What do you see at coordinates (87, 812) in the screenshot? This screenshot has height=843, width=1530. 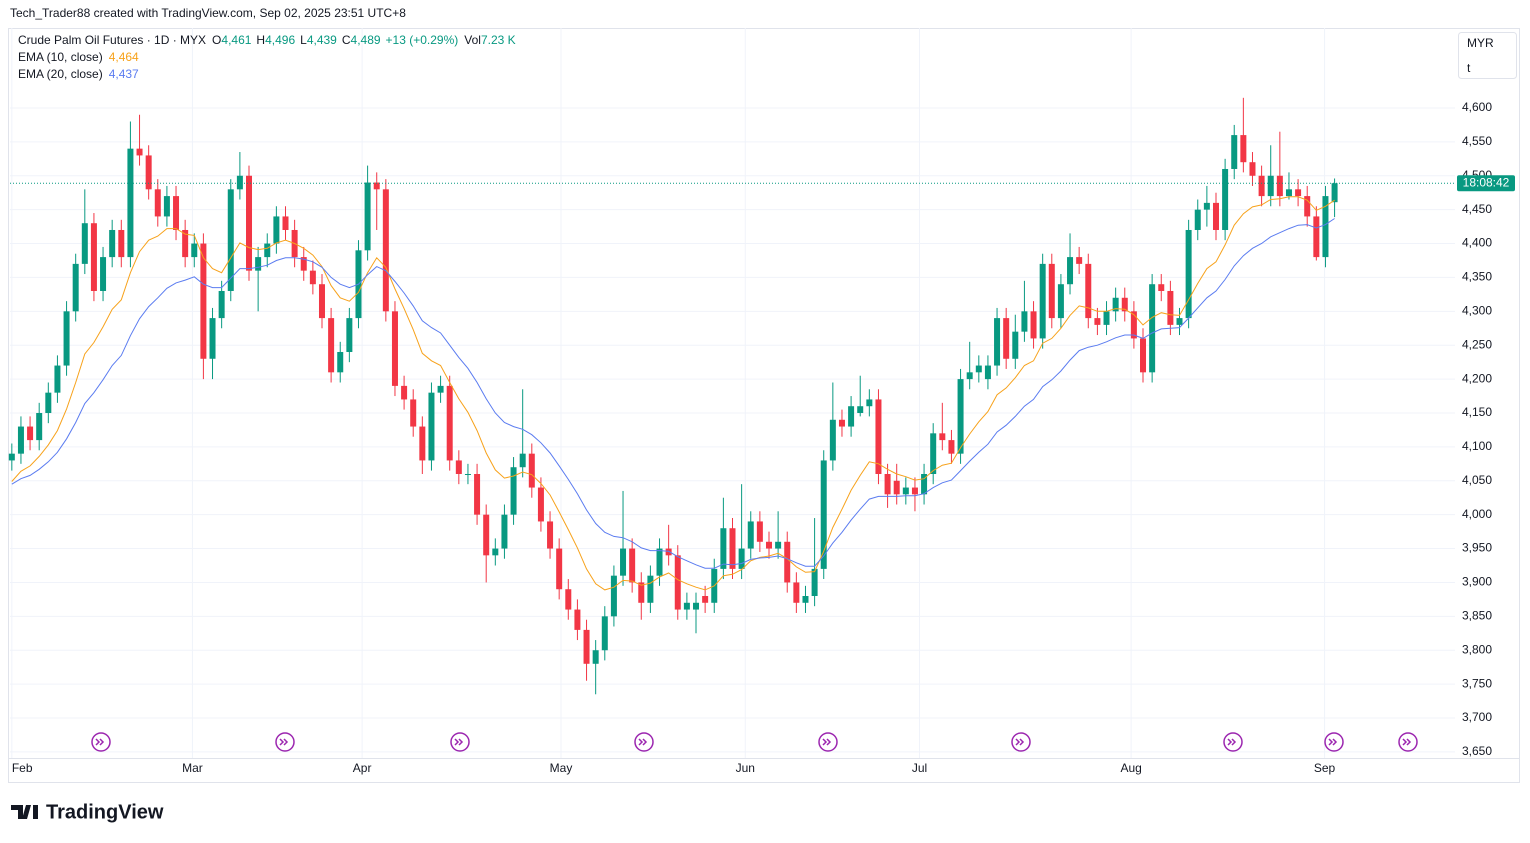 I see `logo: TradingView` at bounding box center [87, 812].